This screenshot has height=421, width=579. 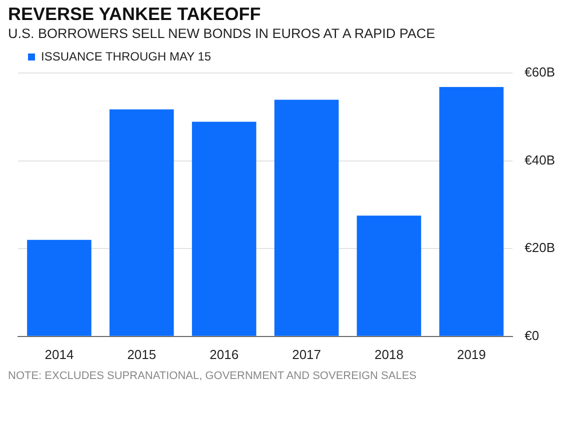 I want to click on y-tick-label: €20B, so click(x=540, y=248).